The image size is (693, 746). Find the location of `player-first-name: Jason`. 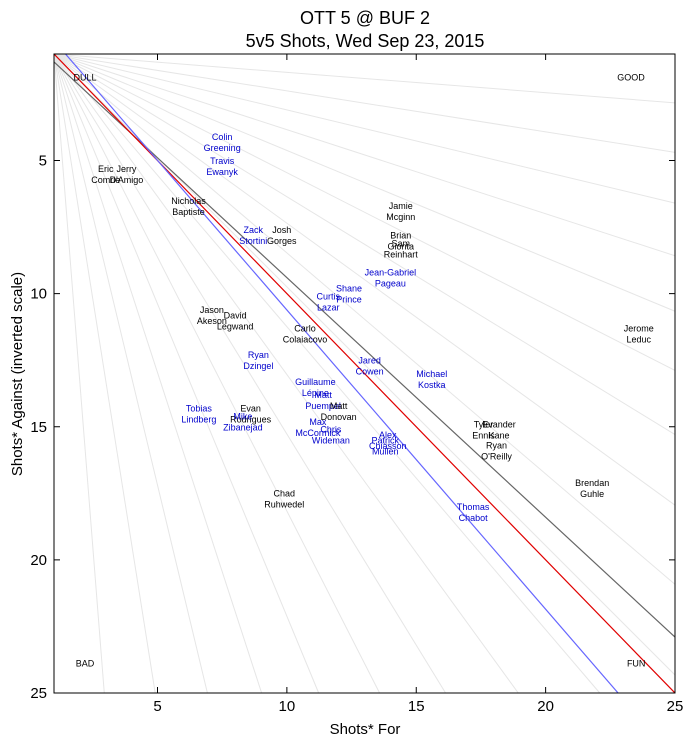

player-first-name: Jason is located at coordinates (212, 310).